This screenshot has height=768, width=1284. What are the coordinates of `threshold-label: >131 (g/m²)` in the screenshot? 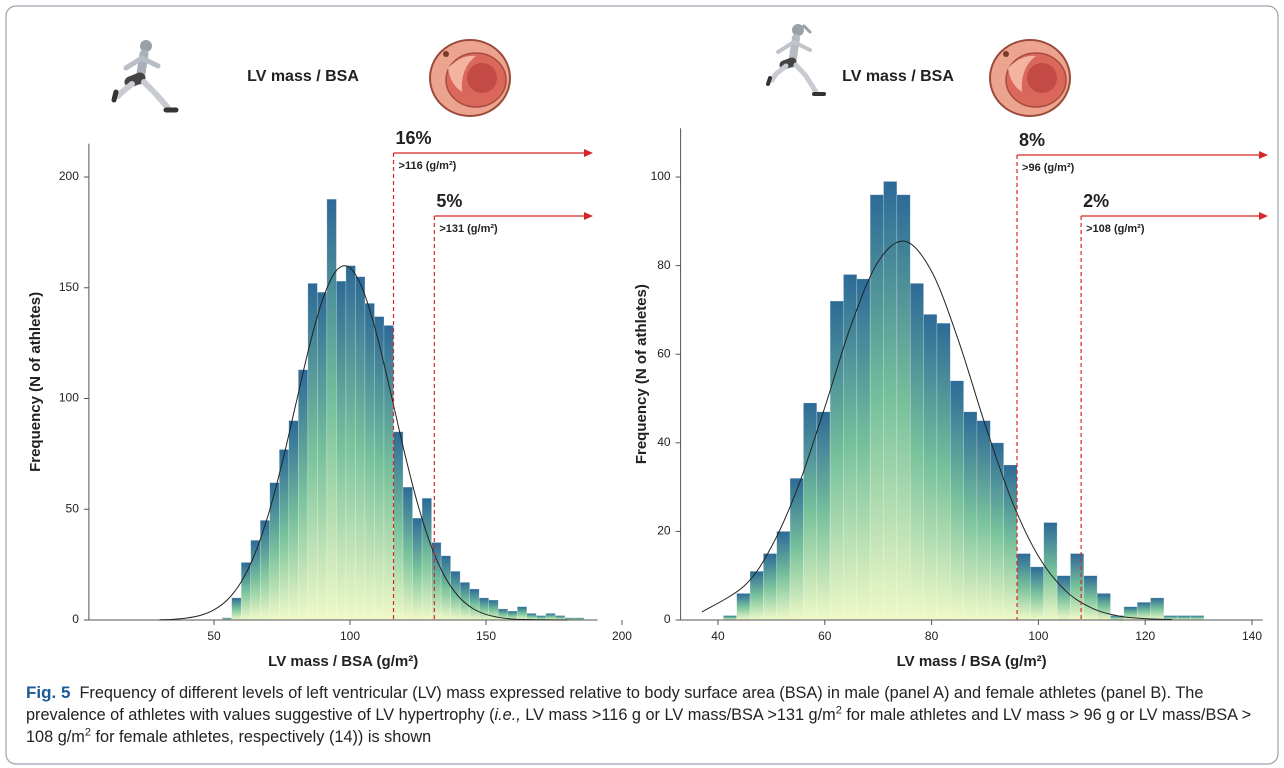 It's located at (468, 229).